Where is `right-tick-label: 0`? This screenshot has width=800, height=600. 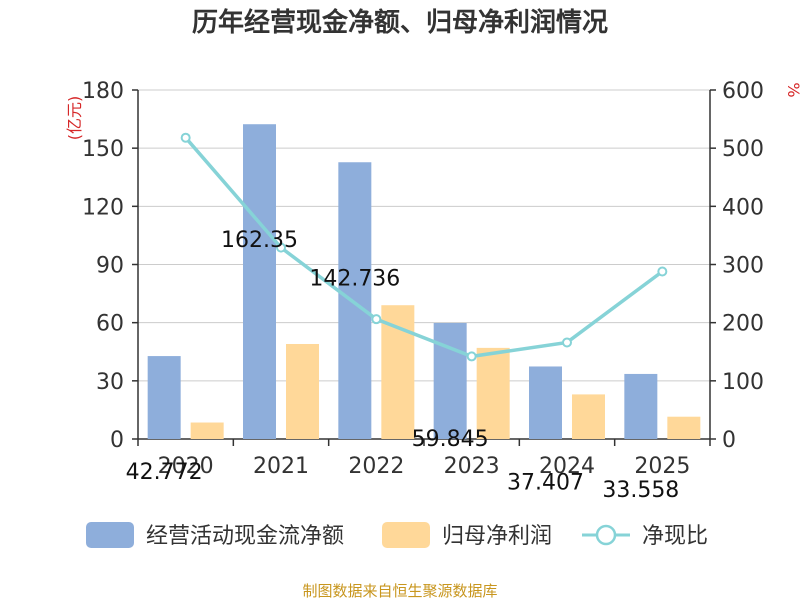
right-tick-label: 0 is located at coordinates (729, 440).